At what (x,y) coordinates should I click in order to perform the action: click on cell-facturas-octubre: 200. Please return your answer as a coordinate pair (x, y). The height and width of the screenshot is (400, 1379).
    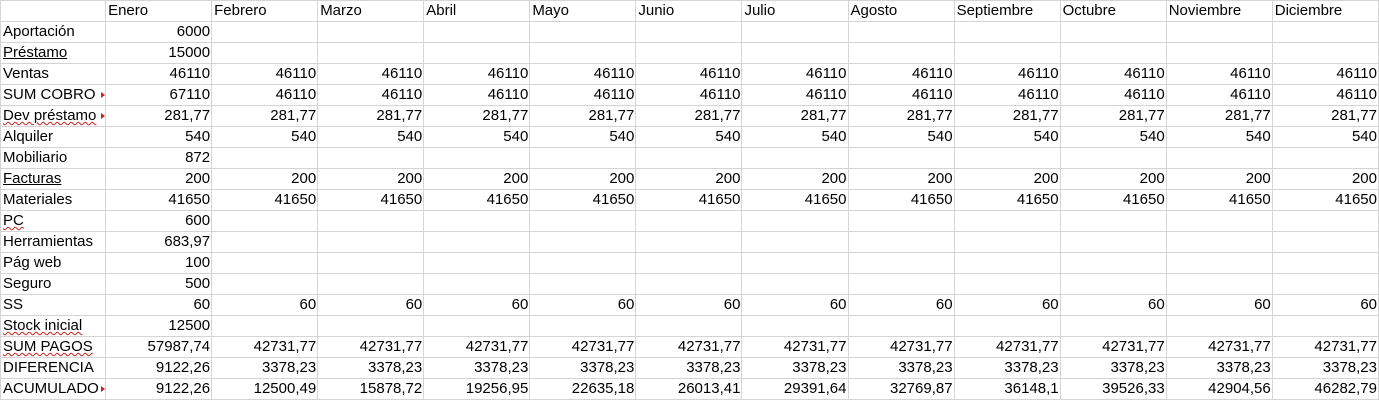
    Looking at the image, I should click on (1113, 179).